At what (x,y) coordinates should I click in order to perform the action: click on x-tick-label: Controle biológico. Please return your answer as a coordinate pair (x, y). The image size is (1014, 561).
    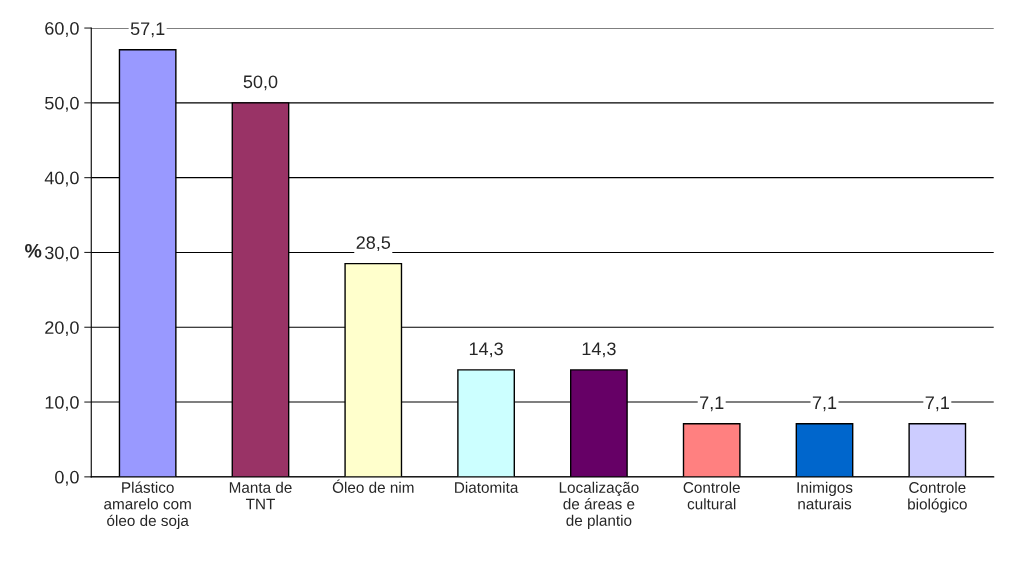
    Looking at the image, I should click on (937, 497).